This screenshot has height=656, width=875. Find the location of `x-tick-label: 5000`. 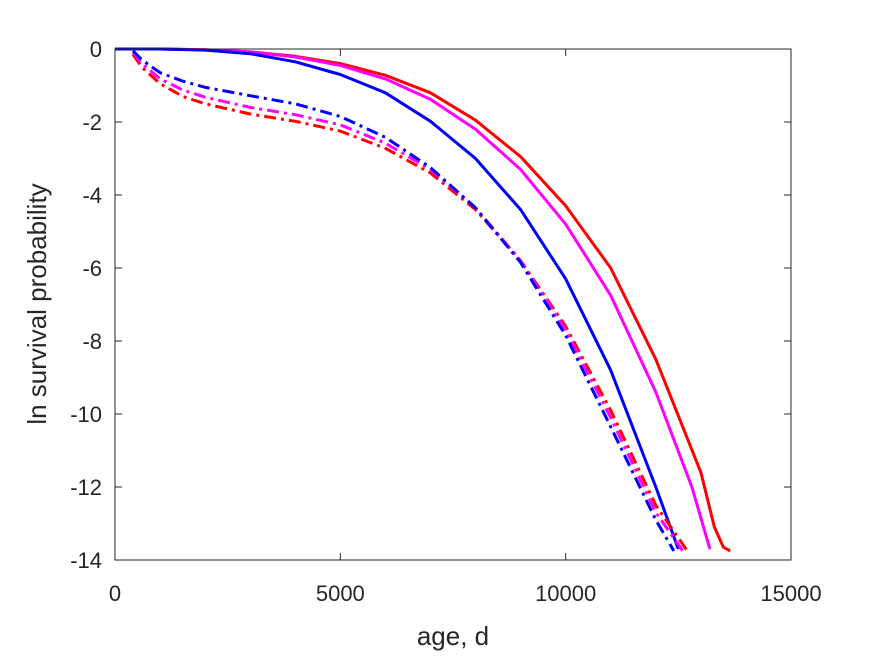

x-tick-label: 5000 is located at coordinates (340, 593).